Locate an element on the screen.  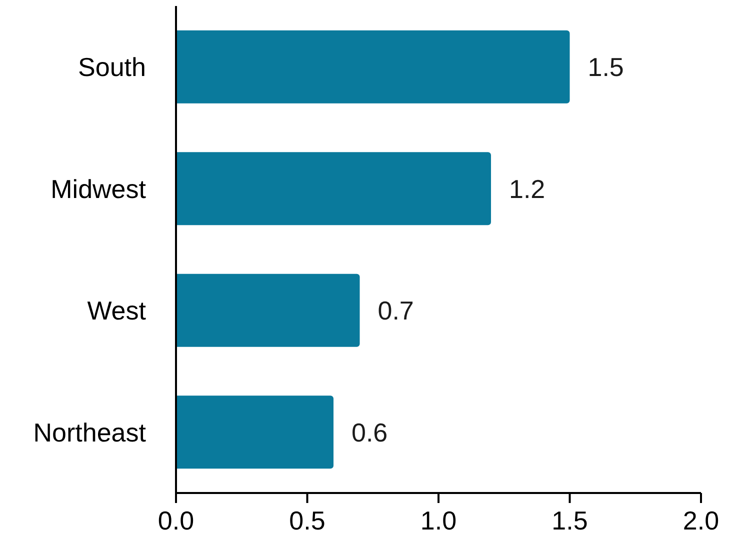
y-tick-label: South is located at coordinates (112, 67).